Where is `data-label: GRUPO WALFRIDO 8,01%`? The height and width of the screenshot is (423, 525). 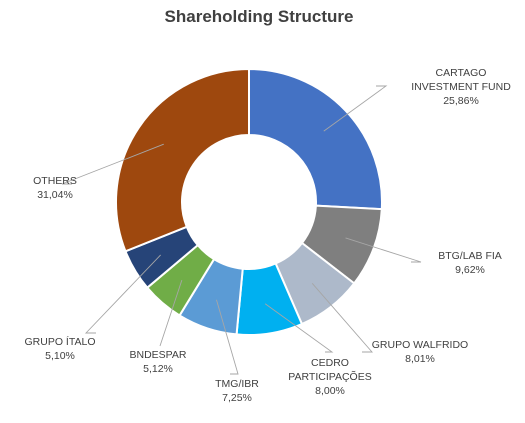 data-label: GRUPO WALFRIDO 8,01% is located at coordinates (420, 352).